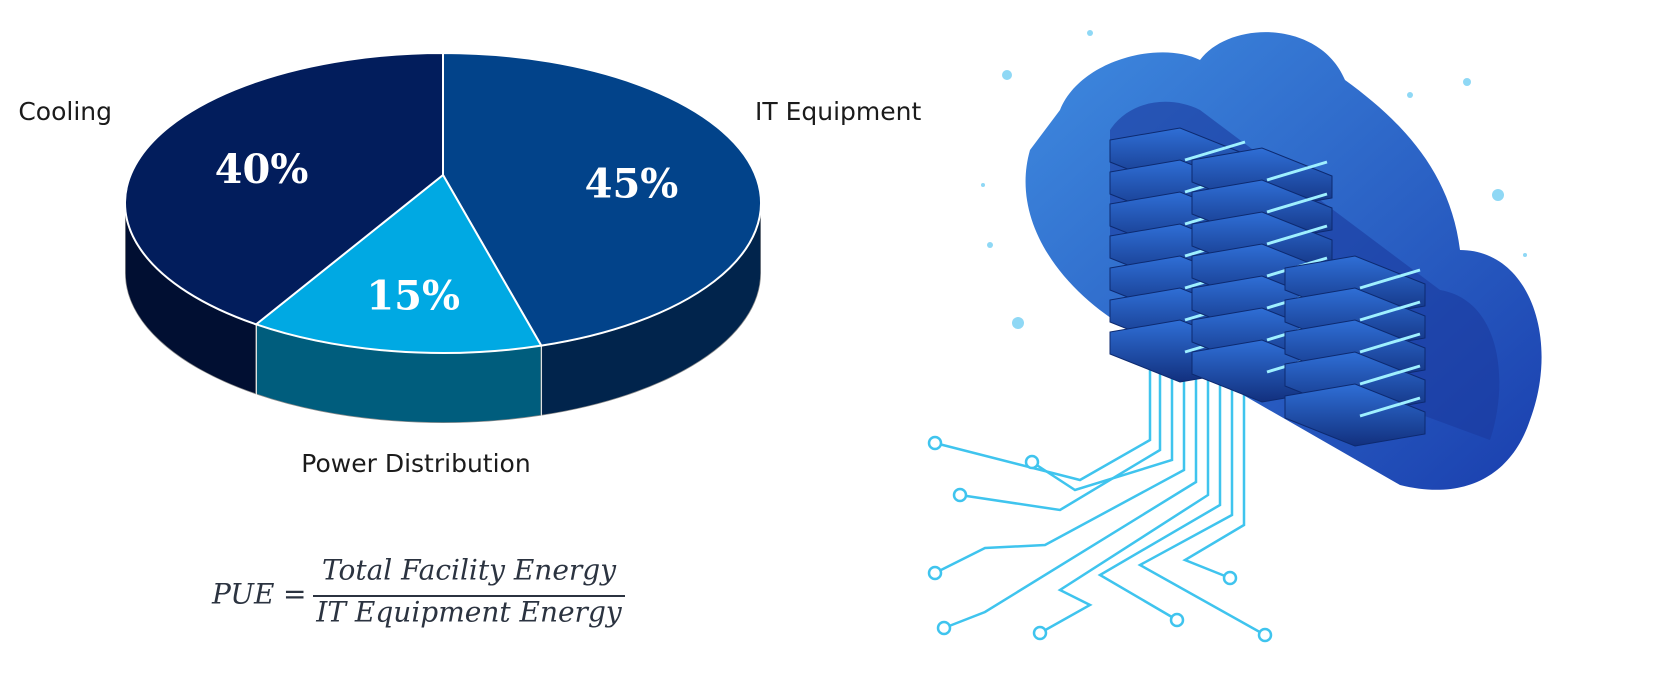  I want to click on circuit-lines, so click(1100, 499).